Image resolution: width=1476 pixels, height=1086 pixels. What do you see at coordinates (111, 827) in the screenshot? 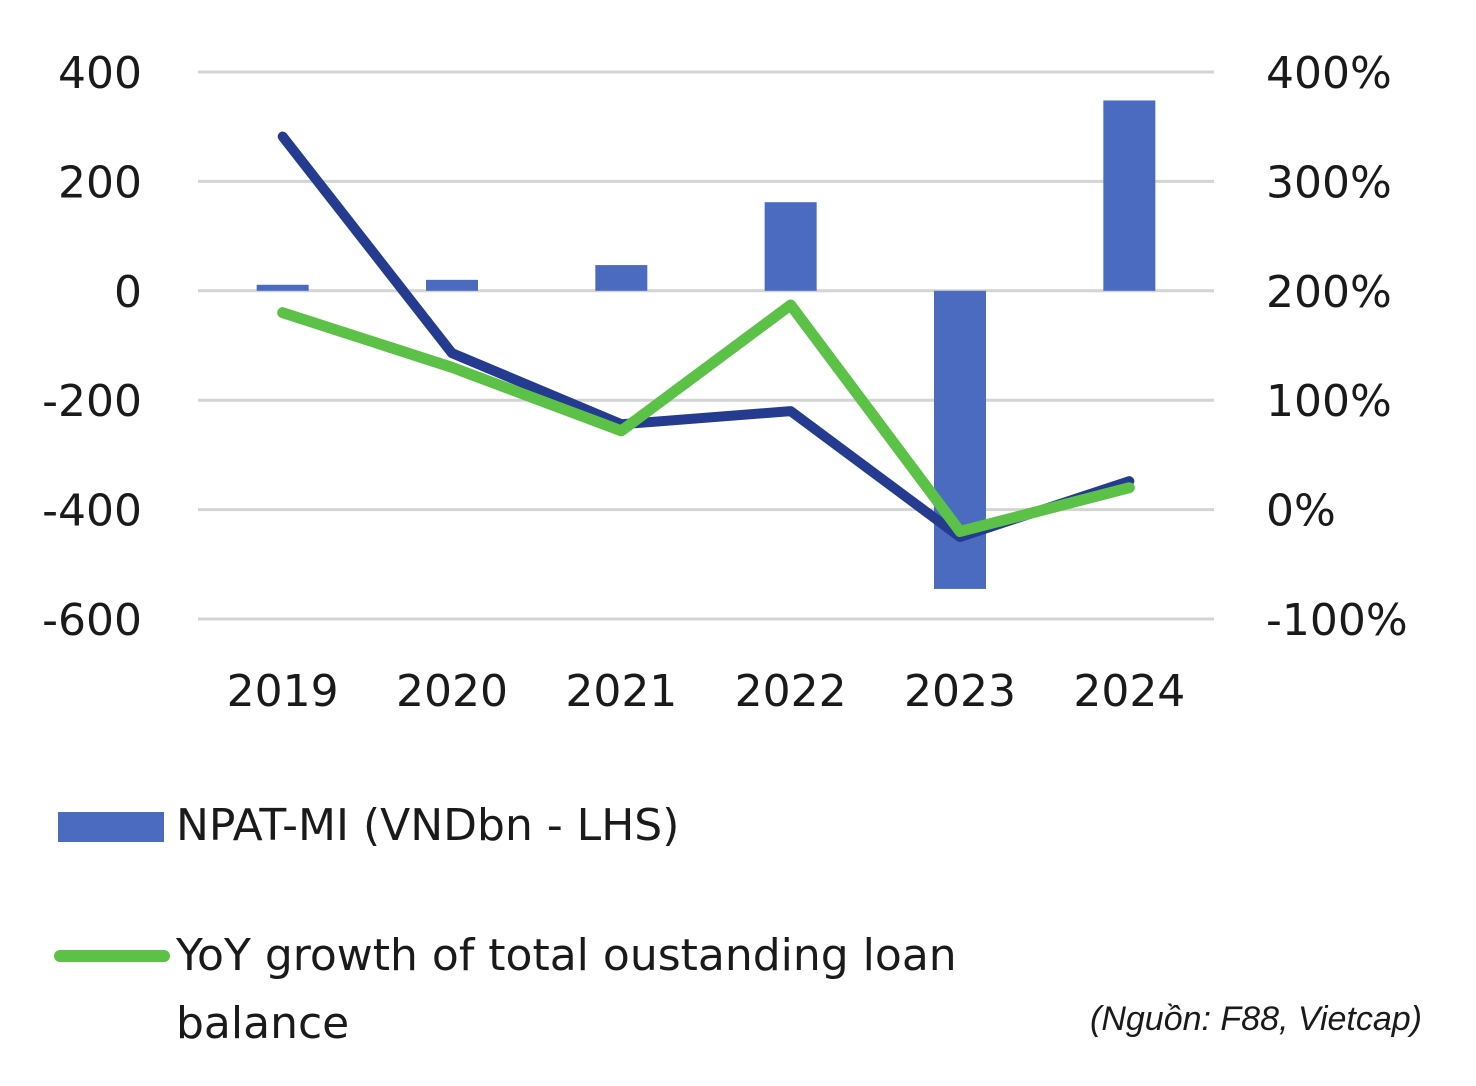
I see `legend-bar-swatch` at bounding box center [111, 827].